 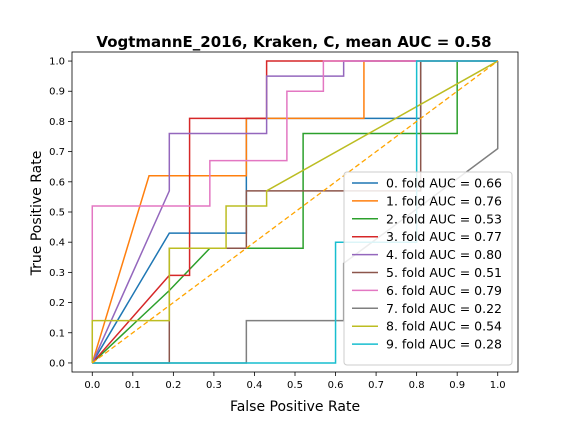 I want to click on x-tick-label: 0.3, so click(x=214, y=385).